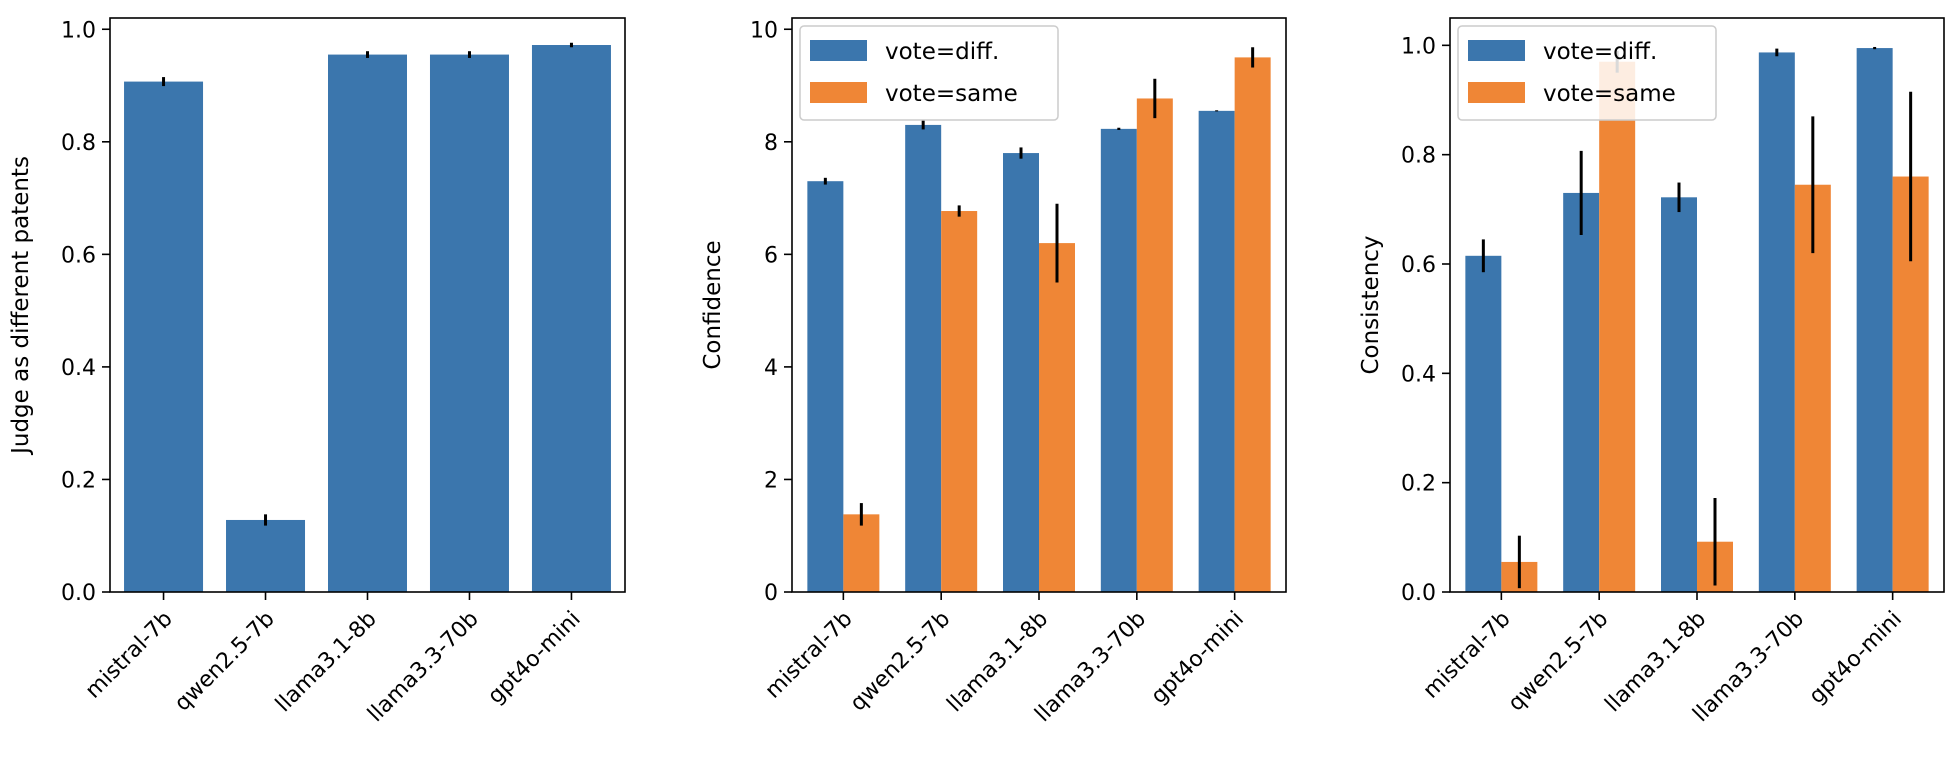  What do you see at coordinates (771, 593) in the screenshot?
I see `y-tick-label: 0` at bounding box center [771, 593].